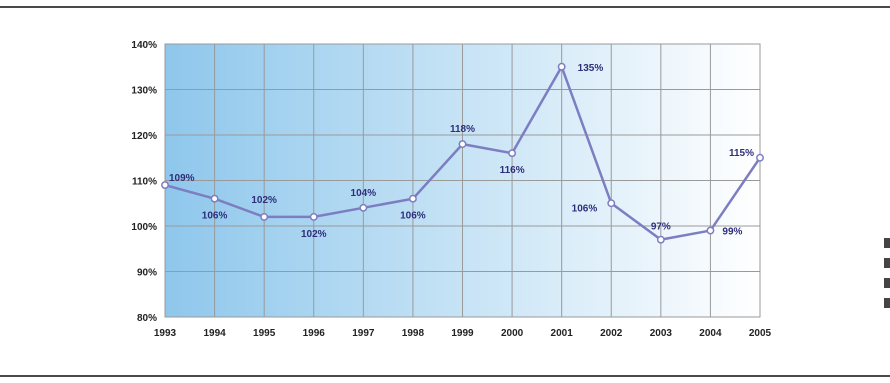 Image resolution: width=890 pixels, height=383 pixels. What do you see at coordinates (445, 376) in the screenshot?
I see `bottom-rule` at bounding box center [445, 376].